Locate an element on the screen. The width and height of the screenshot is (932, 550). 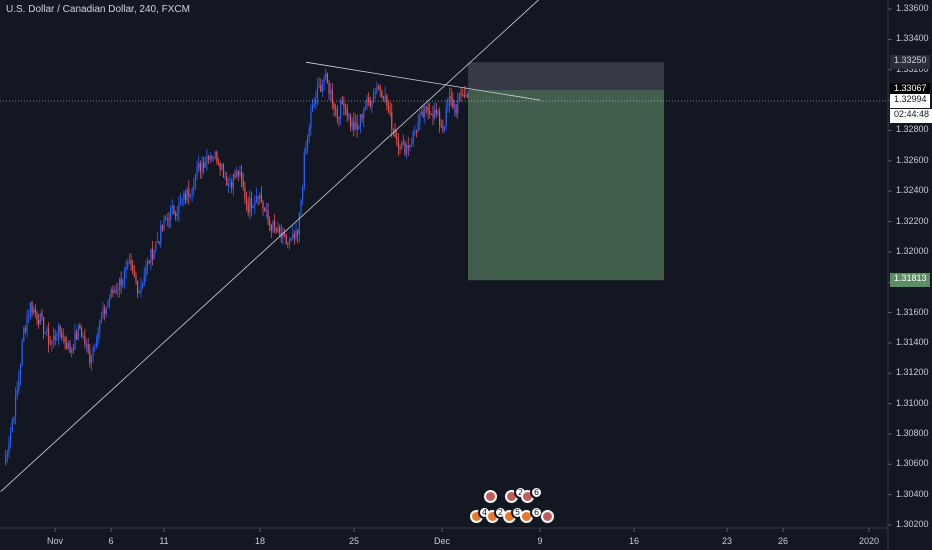
time-tick-label: Nov is located at coordinates (55, 541).